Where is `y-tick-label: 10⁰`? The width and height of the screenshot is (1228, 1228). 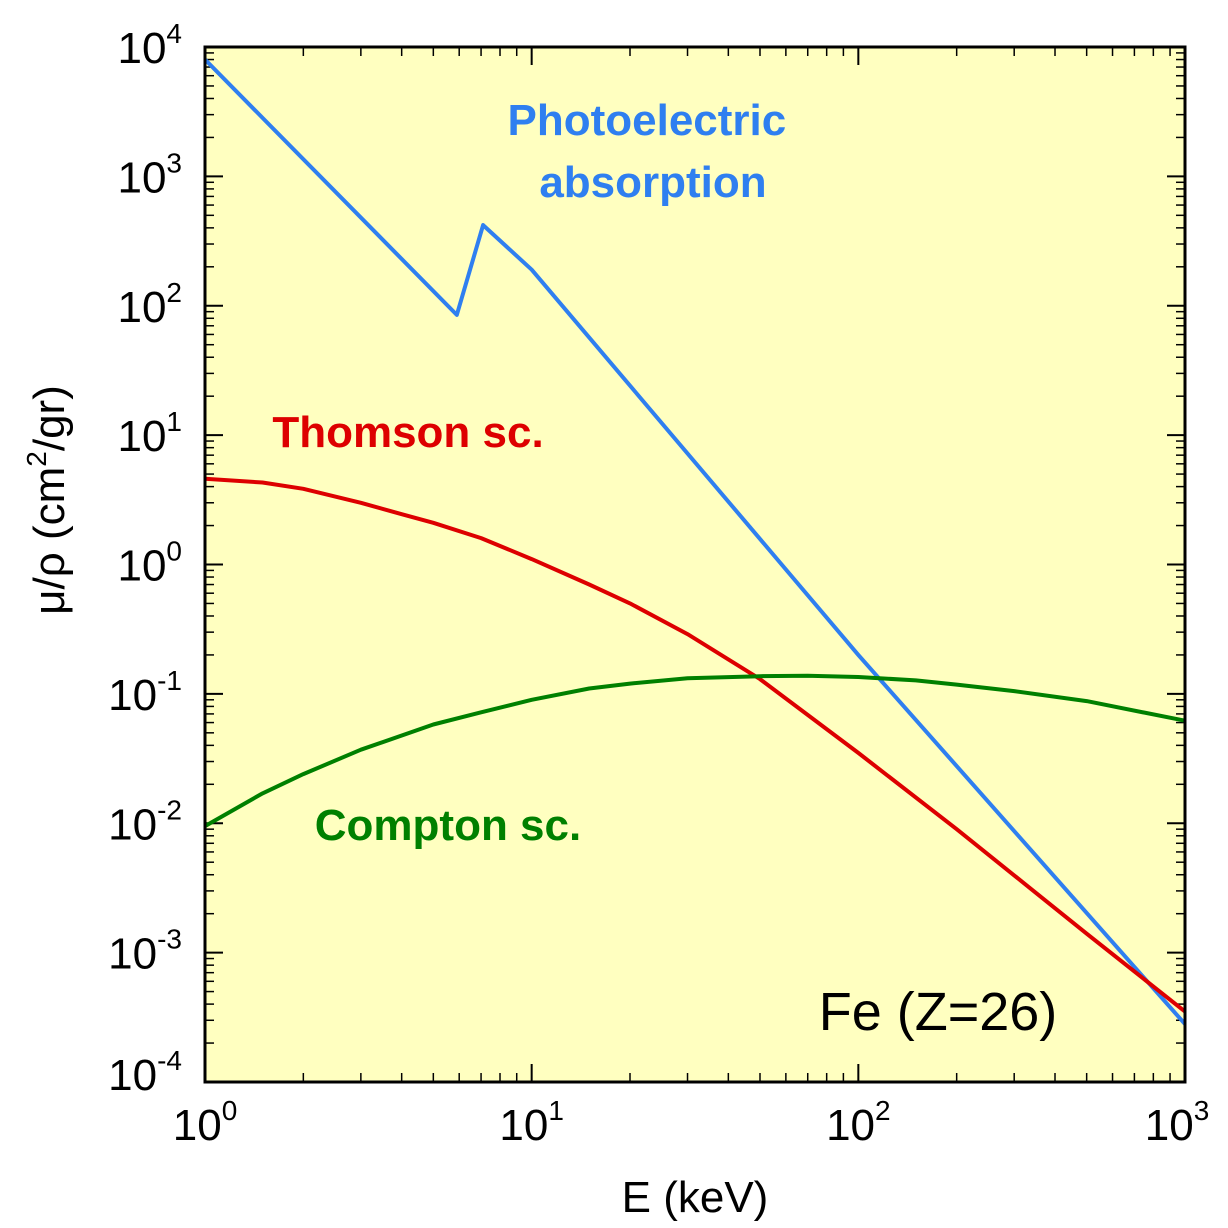 y-tick-label: 10⁰ is located at coordinates (149, 563).